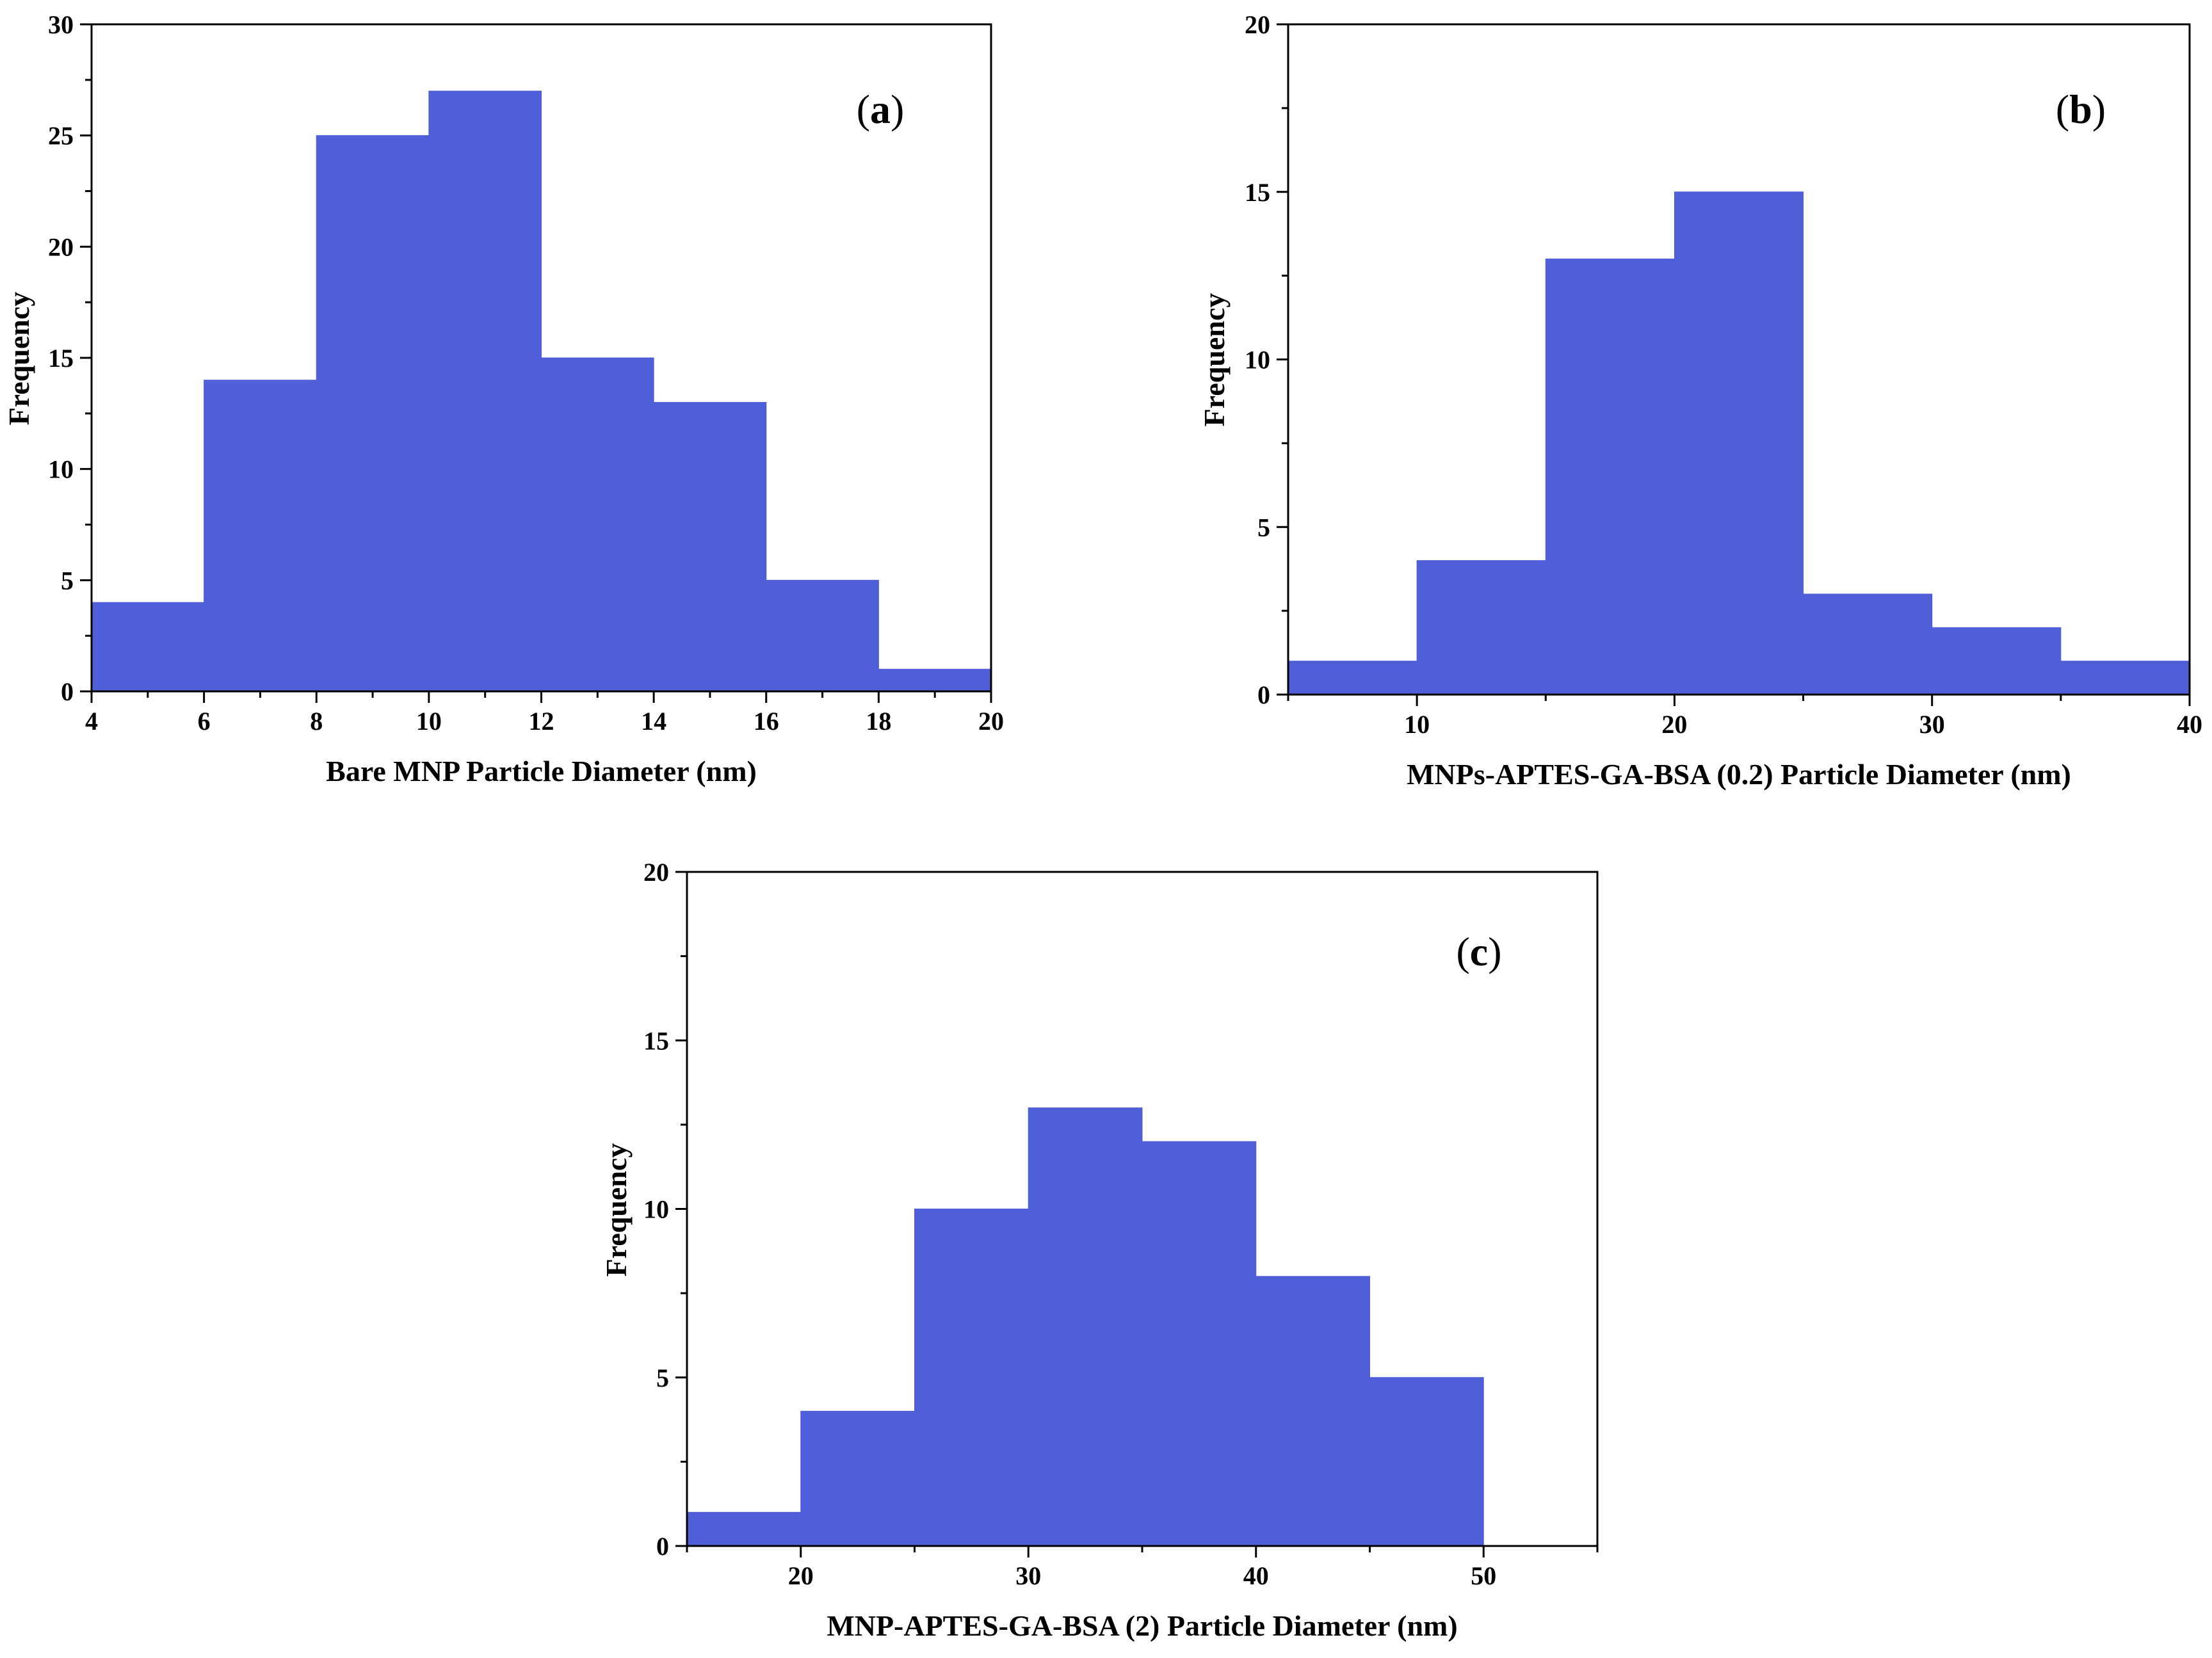 Image resolution: width=2212 pixels, height=1658 pixels. What do you see at coordinates (204, 721) in the screenshot?
I see `x-tick-label: 6` at bounding box center [204, 721].